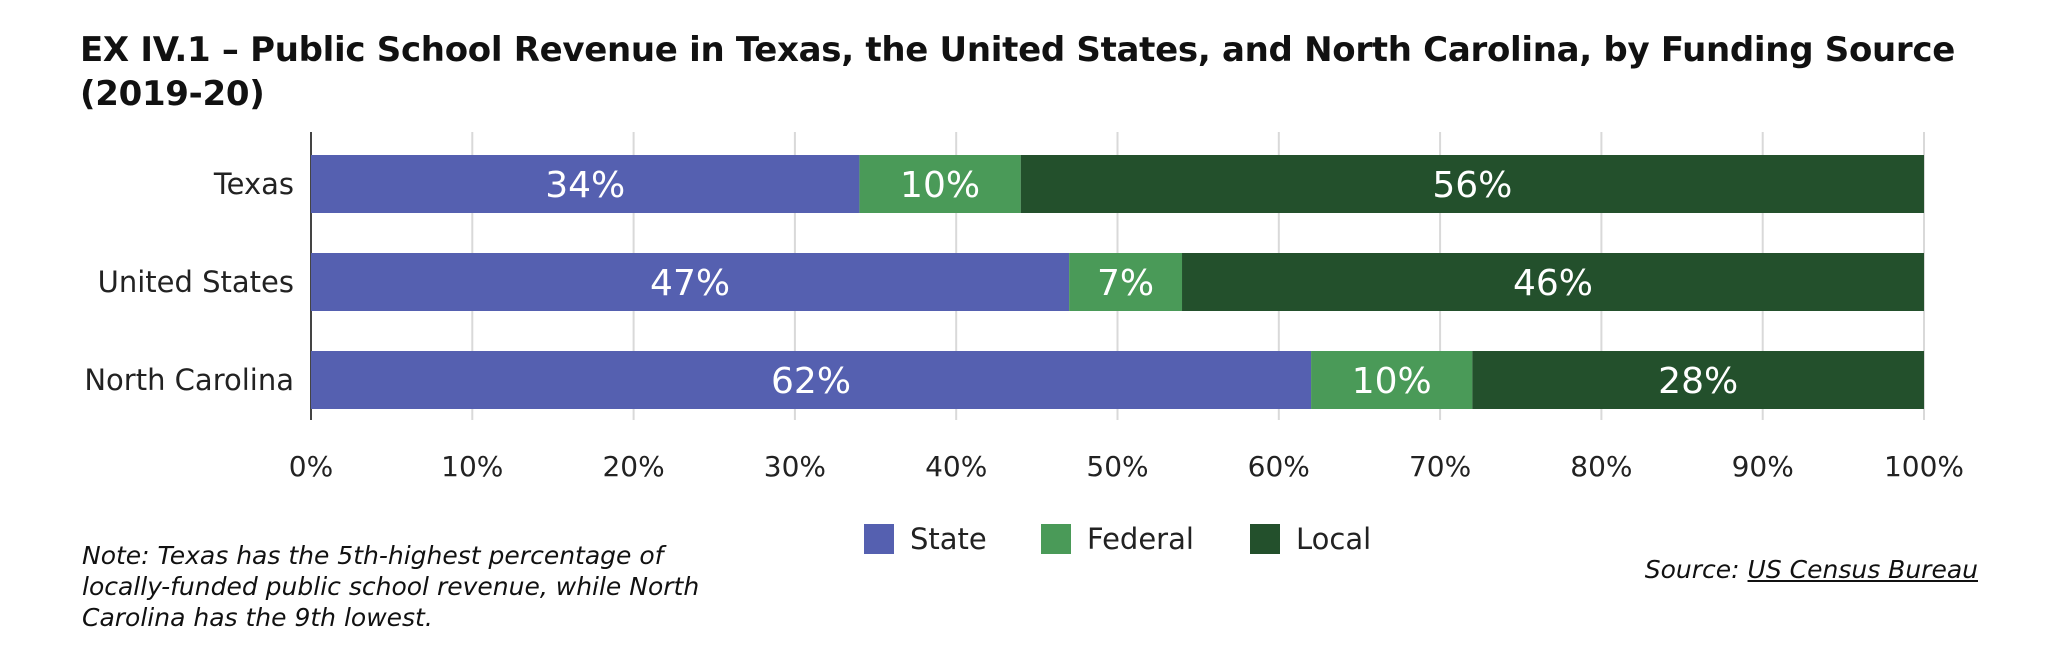 The width and height of the screenshot is (2048, 653). What do you see at coordinates (1440, 466) in the screenshot?
I see `x-tick-label: 70%` at bounding box center [1440, 466].